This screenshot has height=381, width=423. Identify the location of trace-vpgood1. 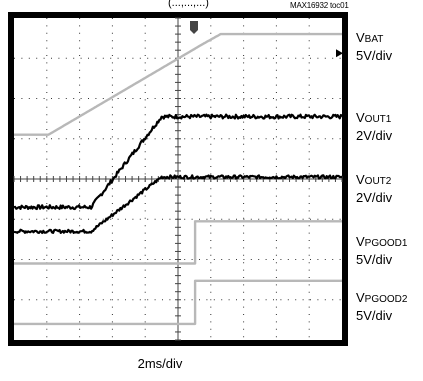
(178, 242).